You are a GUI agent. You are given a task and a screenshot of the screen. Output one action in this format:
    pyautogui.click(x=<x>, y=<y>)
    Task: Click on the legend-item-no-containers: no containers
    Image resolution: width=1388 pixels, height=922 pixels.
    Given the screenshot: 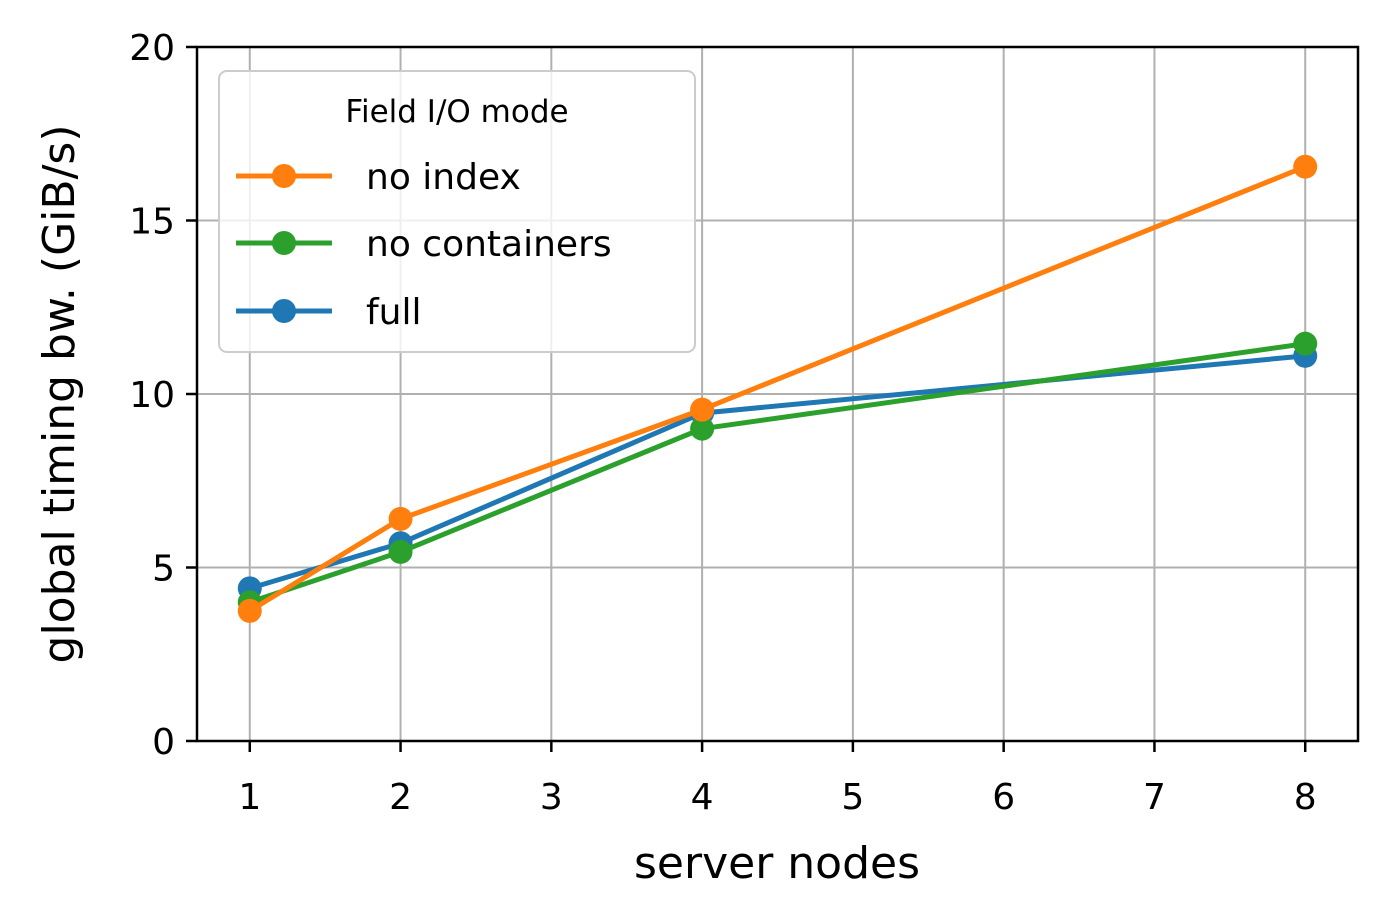 What is the action you would take?
    pyautogui.click(x=424, y=244)
    